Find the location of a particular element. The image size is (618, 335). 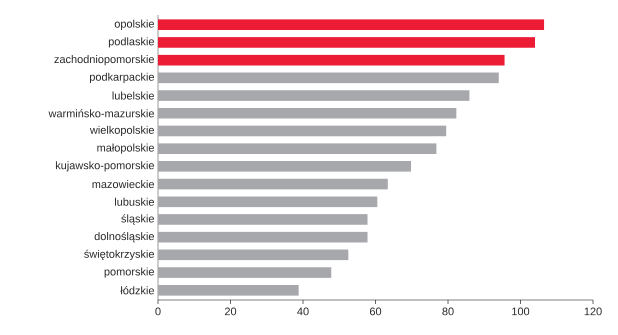

x-tick-label: 80 is located at coordinates (448, 312).